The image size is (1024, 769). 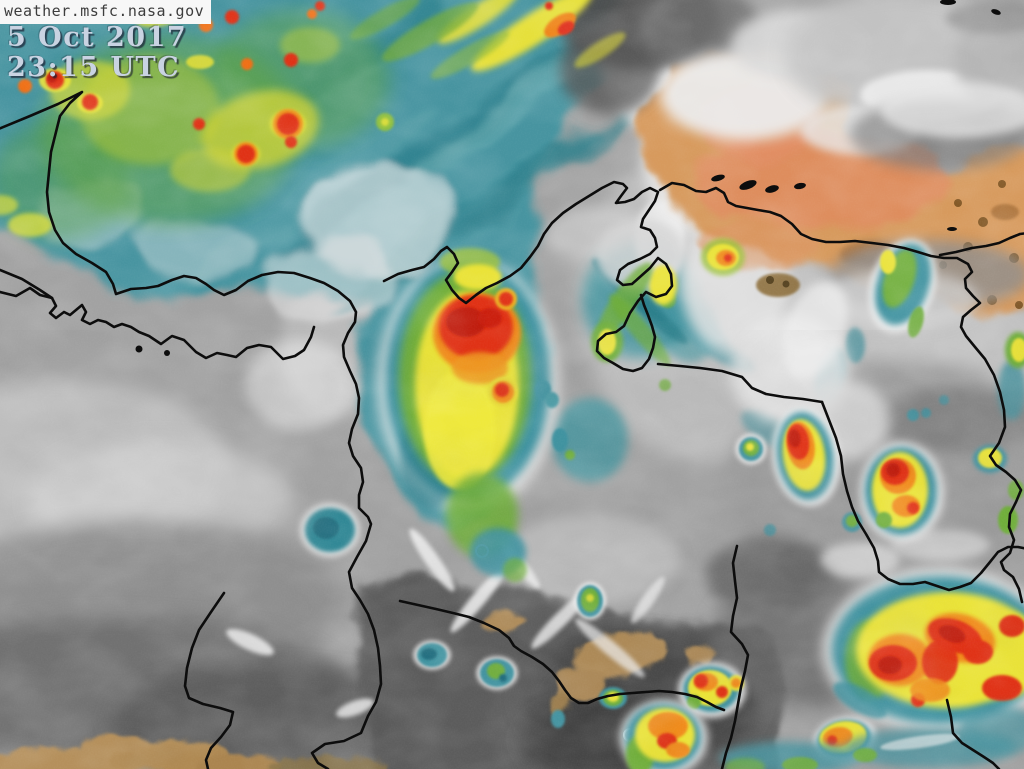 What do you see at coordinates (981, 244) in the screenshot?
I see `coast-venezuela-east` at bounding box center [981, 244].